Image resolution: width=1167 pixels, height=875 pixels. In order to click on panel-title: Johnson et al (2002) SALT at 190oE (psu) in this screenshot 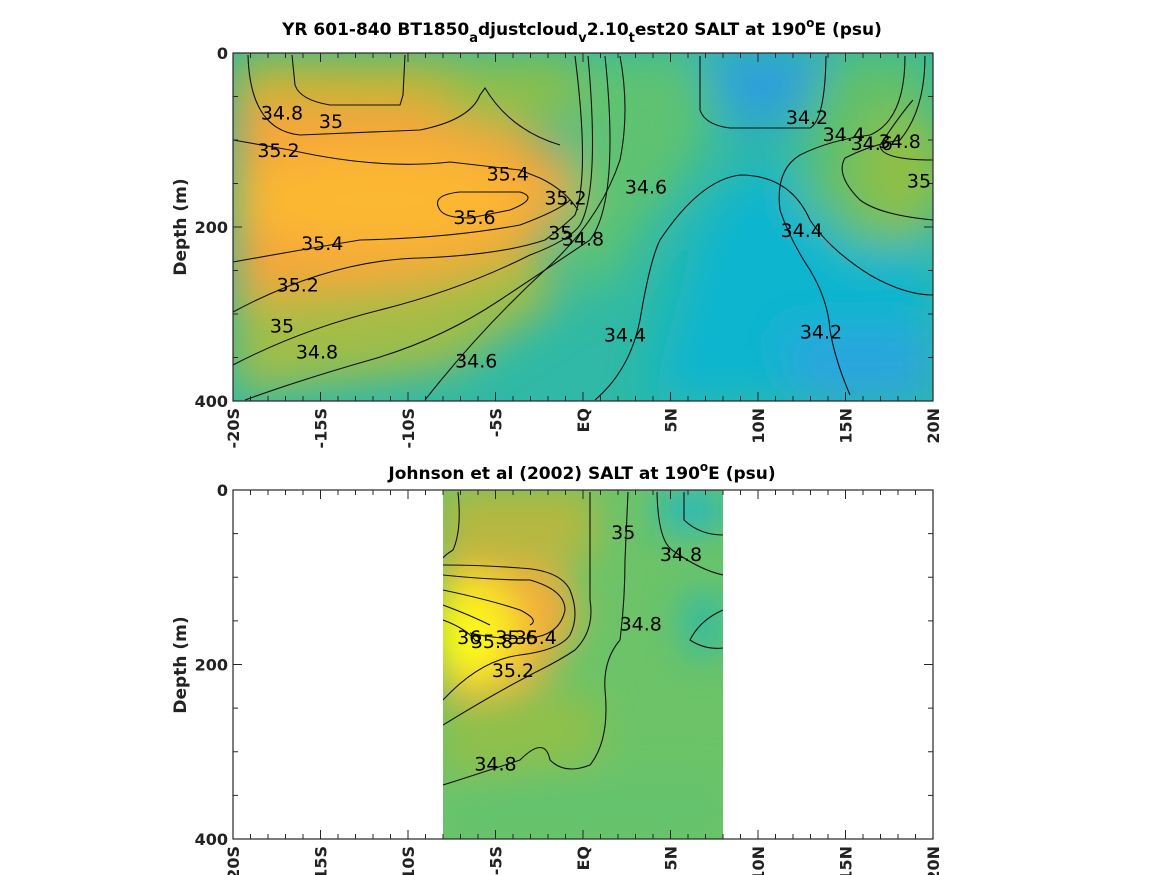, I will do `click(581, 472)`.